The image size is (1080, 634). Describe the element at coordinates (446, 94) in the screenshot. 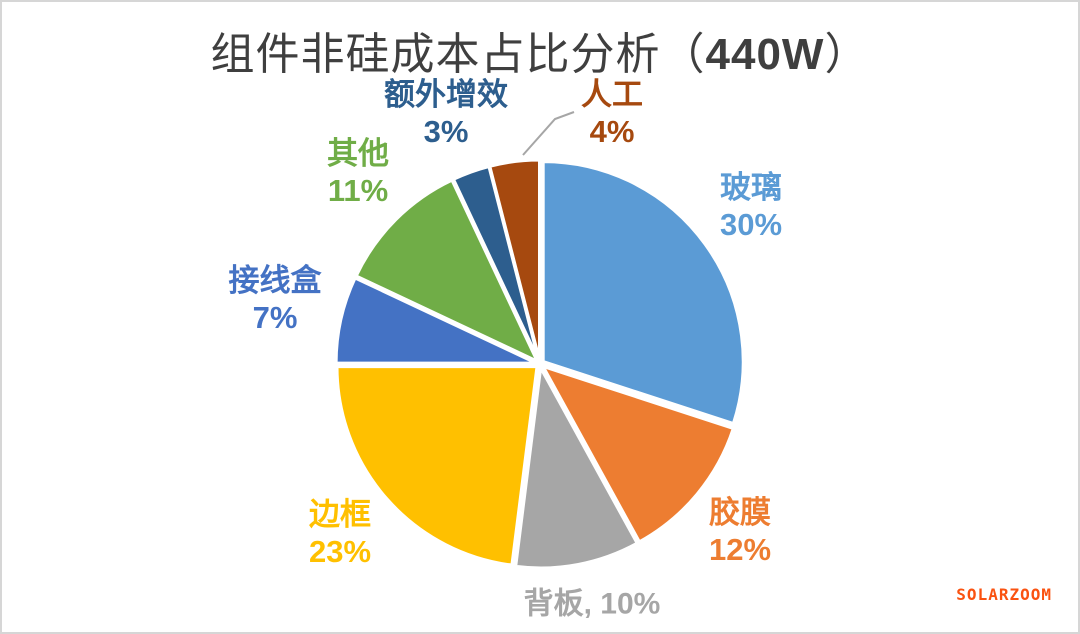

I see `label-extra-gain-name: 额外增效` at that location.